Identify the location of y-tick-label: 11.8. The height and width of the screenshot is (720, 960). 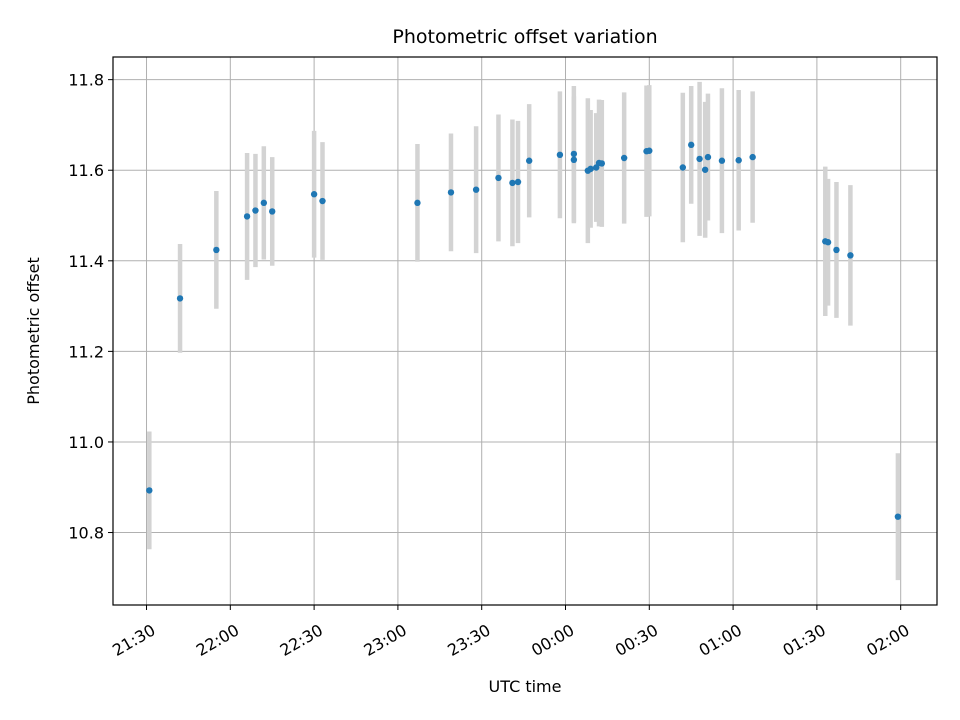
(86, 80).